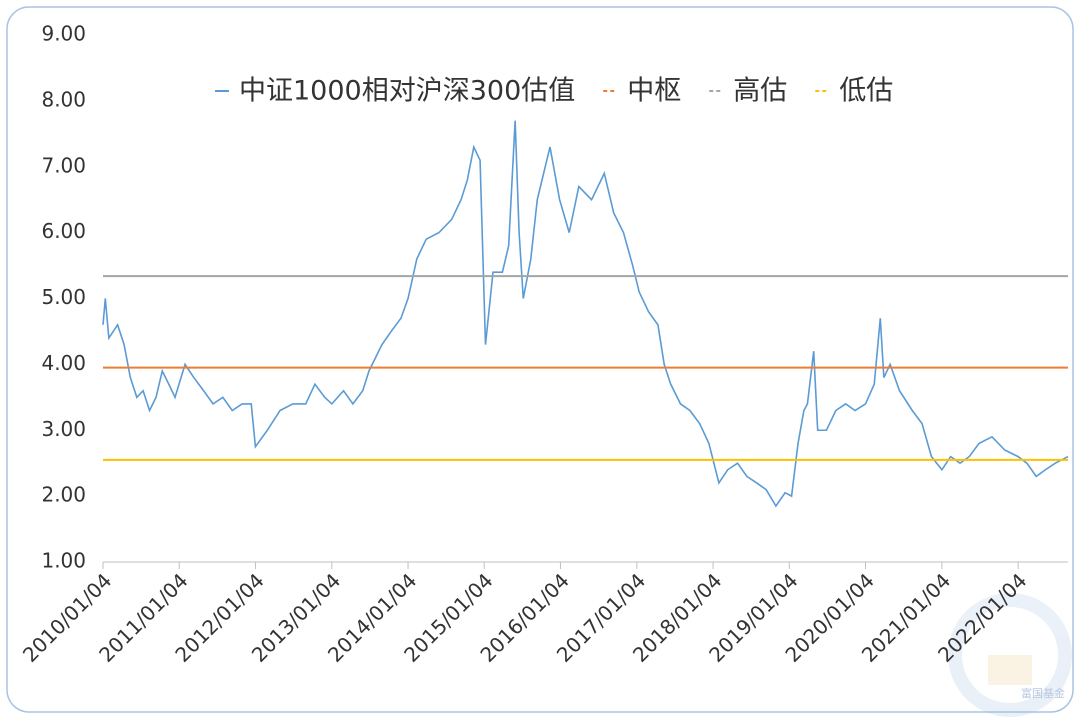 This screenshot has width=1080, height=723. I want to click on y-tick-label: 4.00, so click(63, 363).